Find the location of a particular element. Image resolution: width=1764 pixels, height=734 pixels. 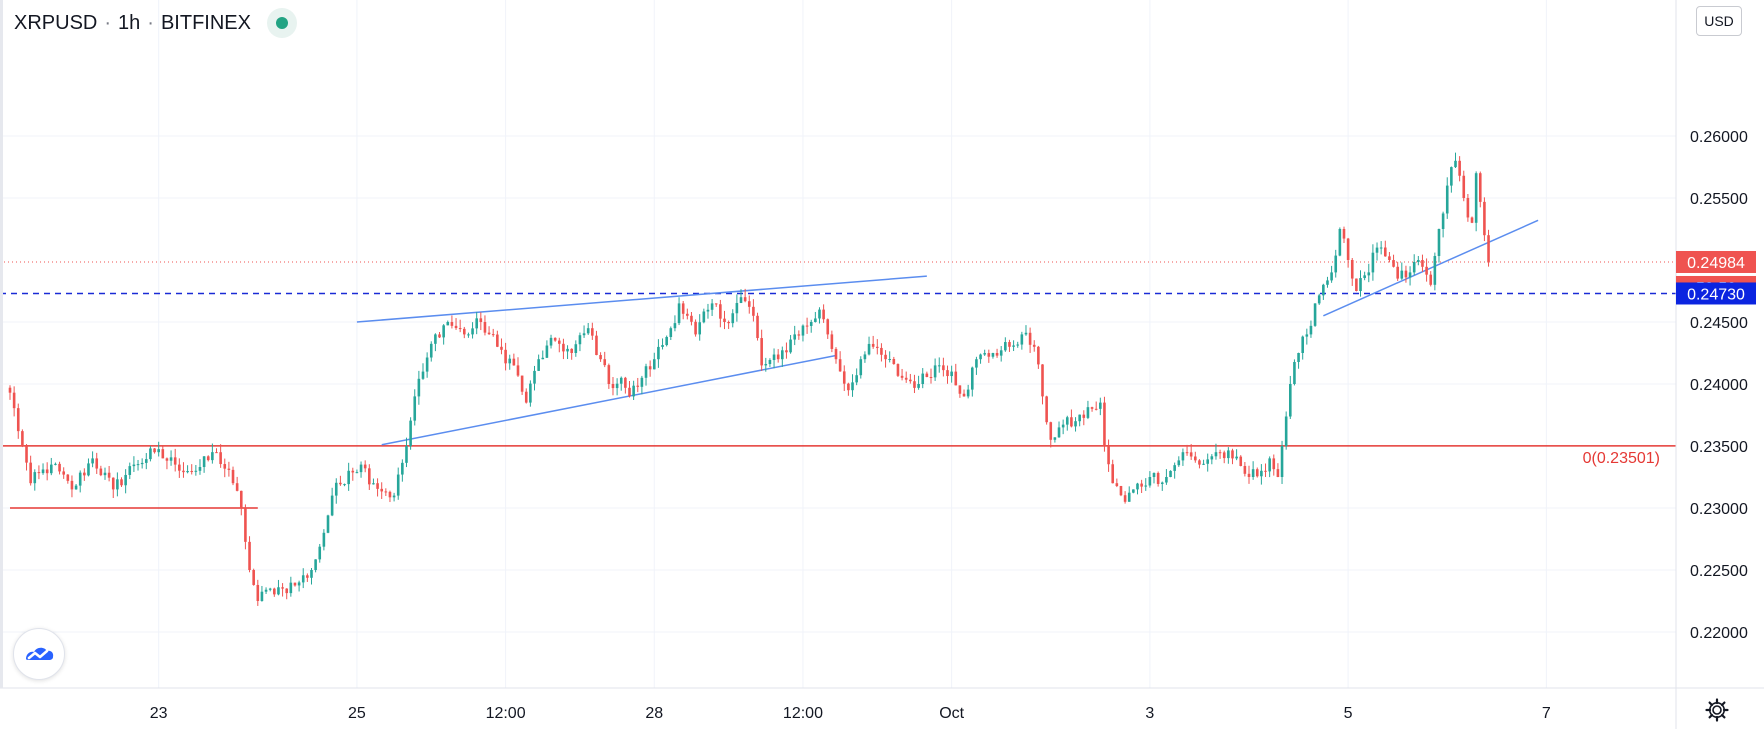

chart-settings-button is located at coordinates (1717, 710).